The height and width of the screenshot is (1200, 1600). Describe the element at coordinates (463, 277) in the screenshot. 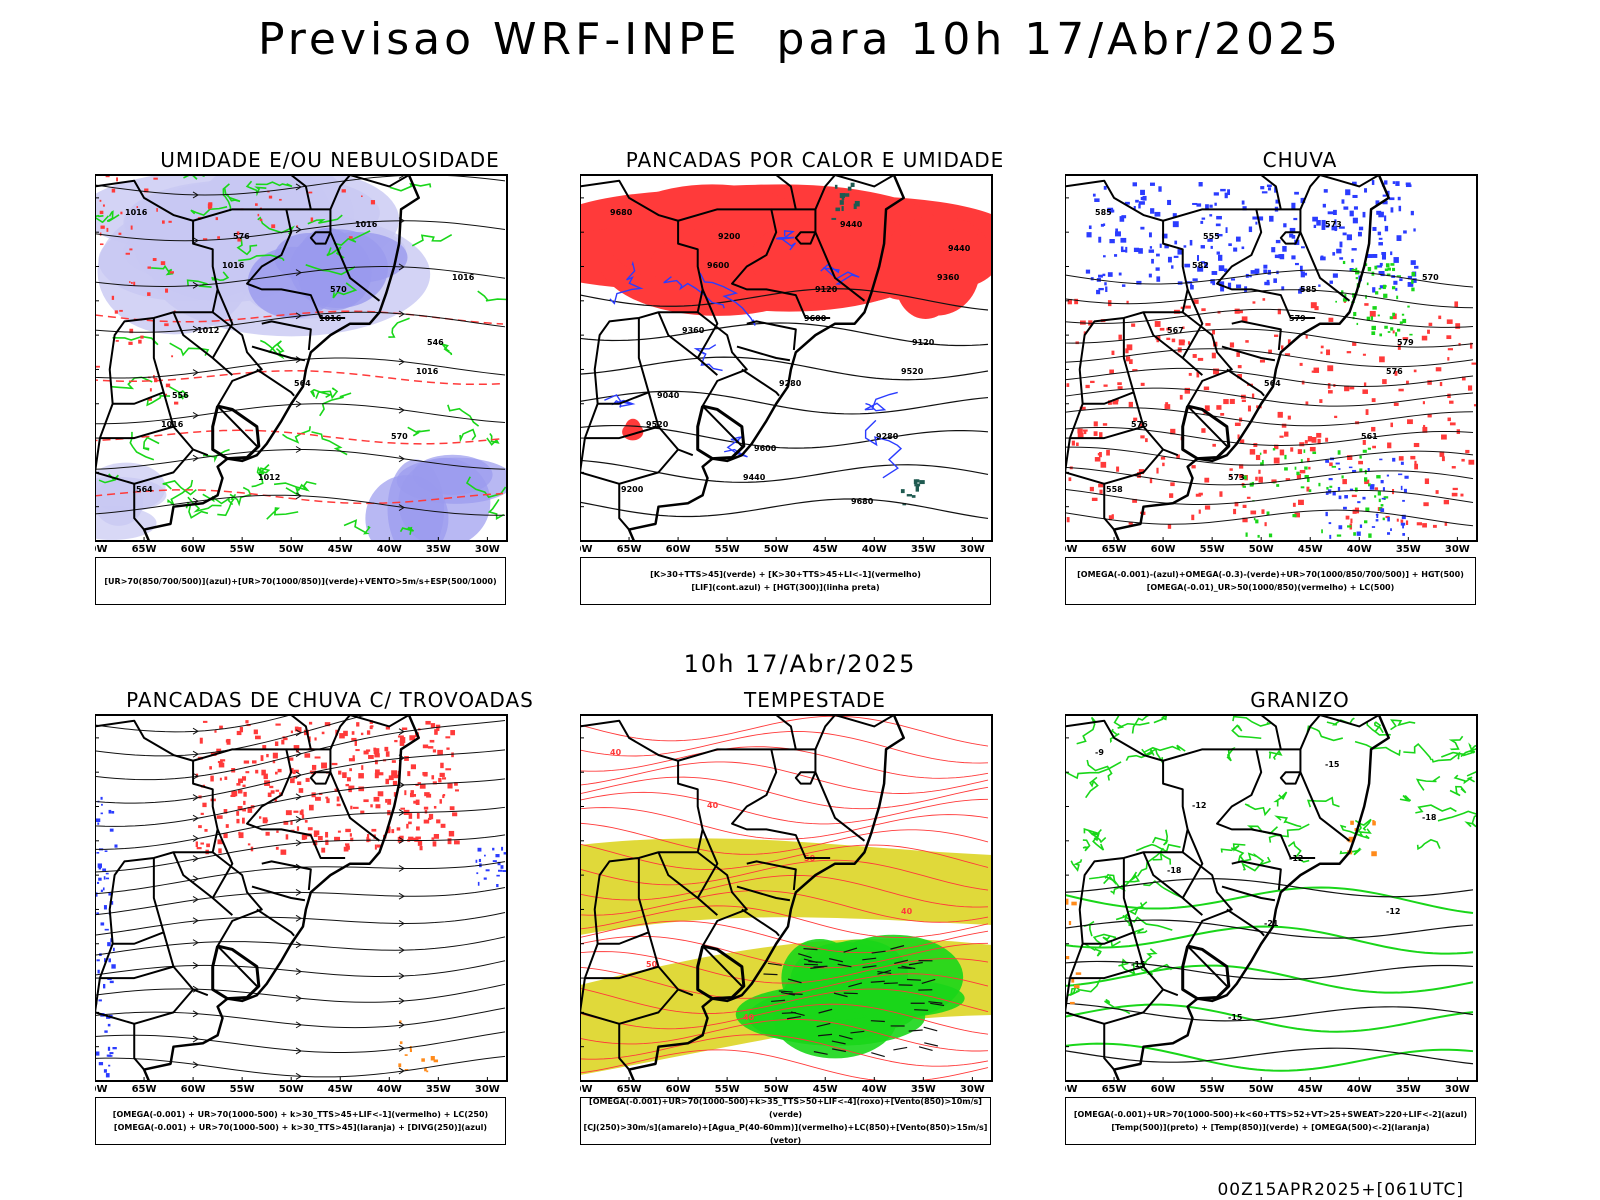

I see `contour-label: 1016` at that location.